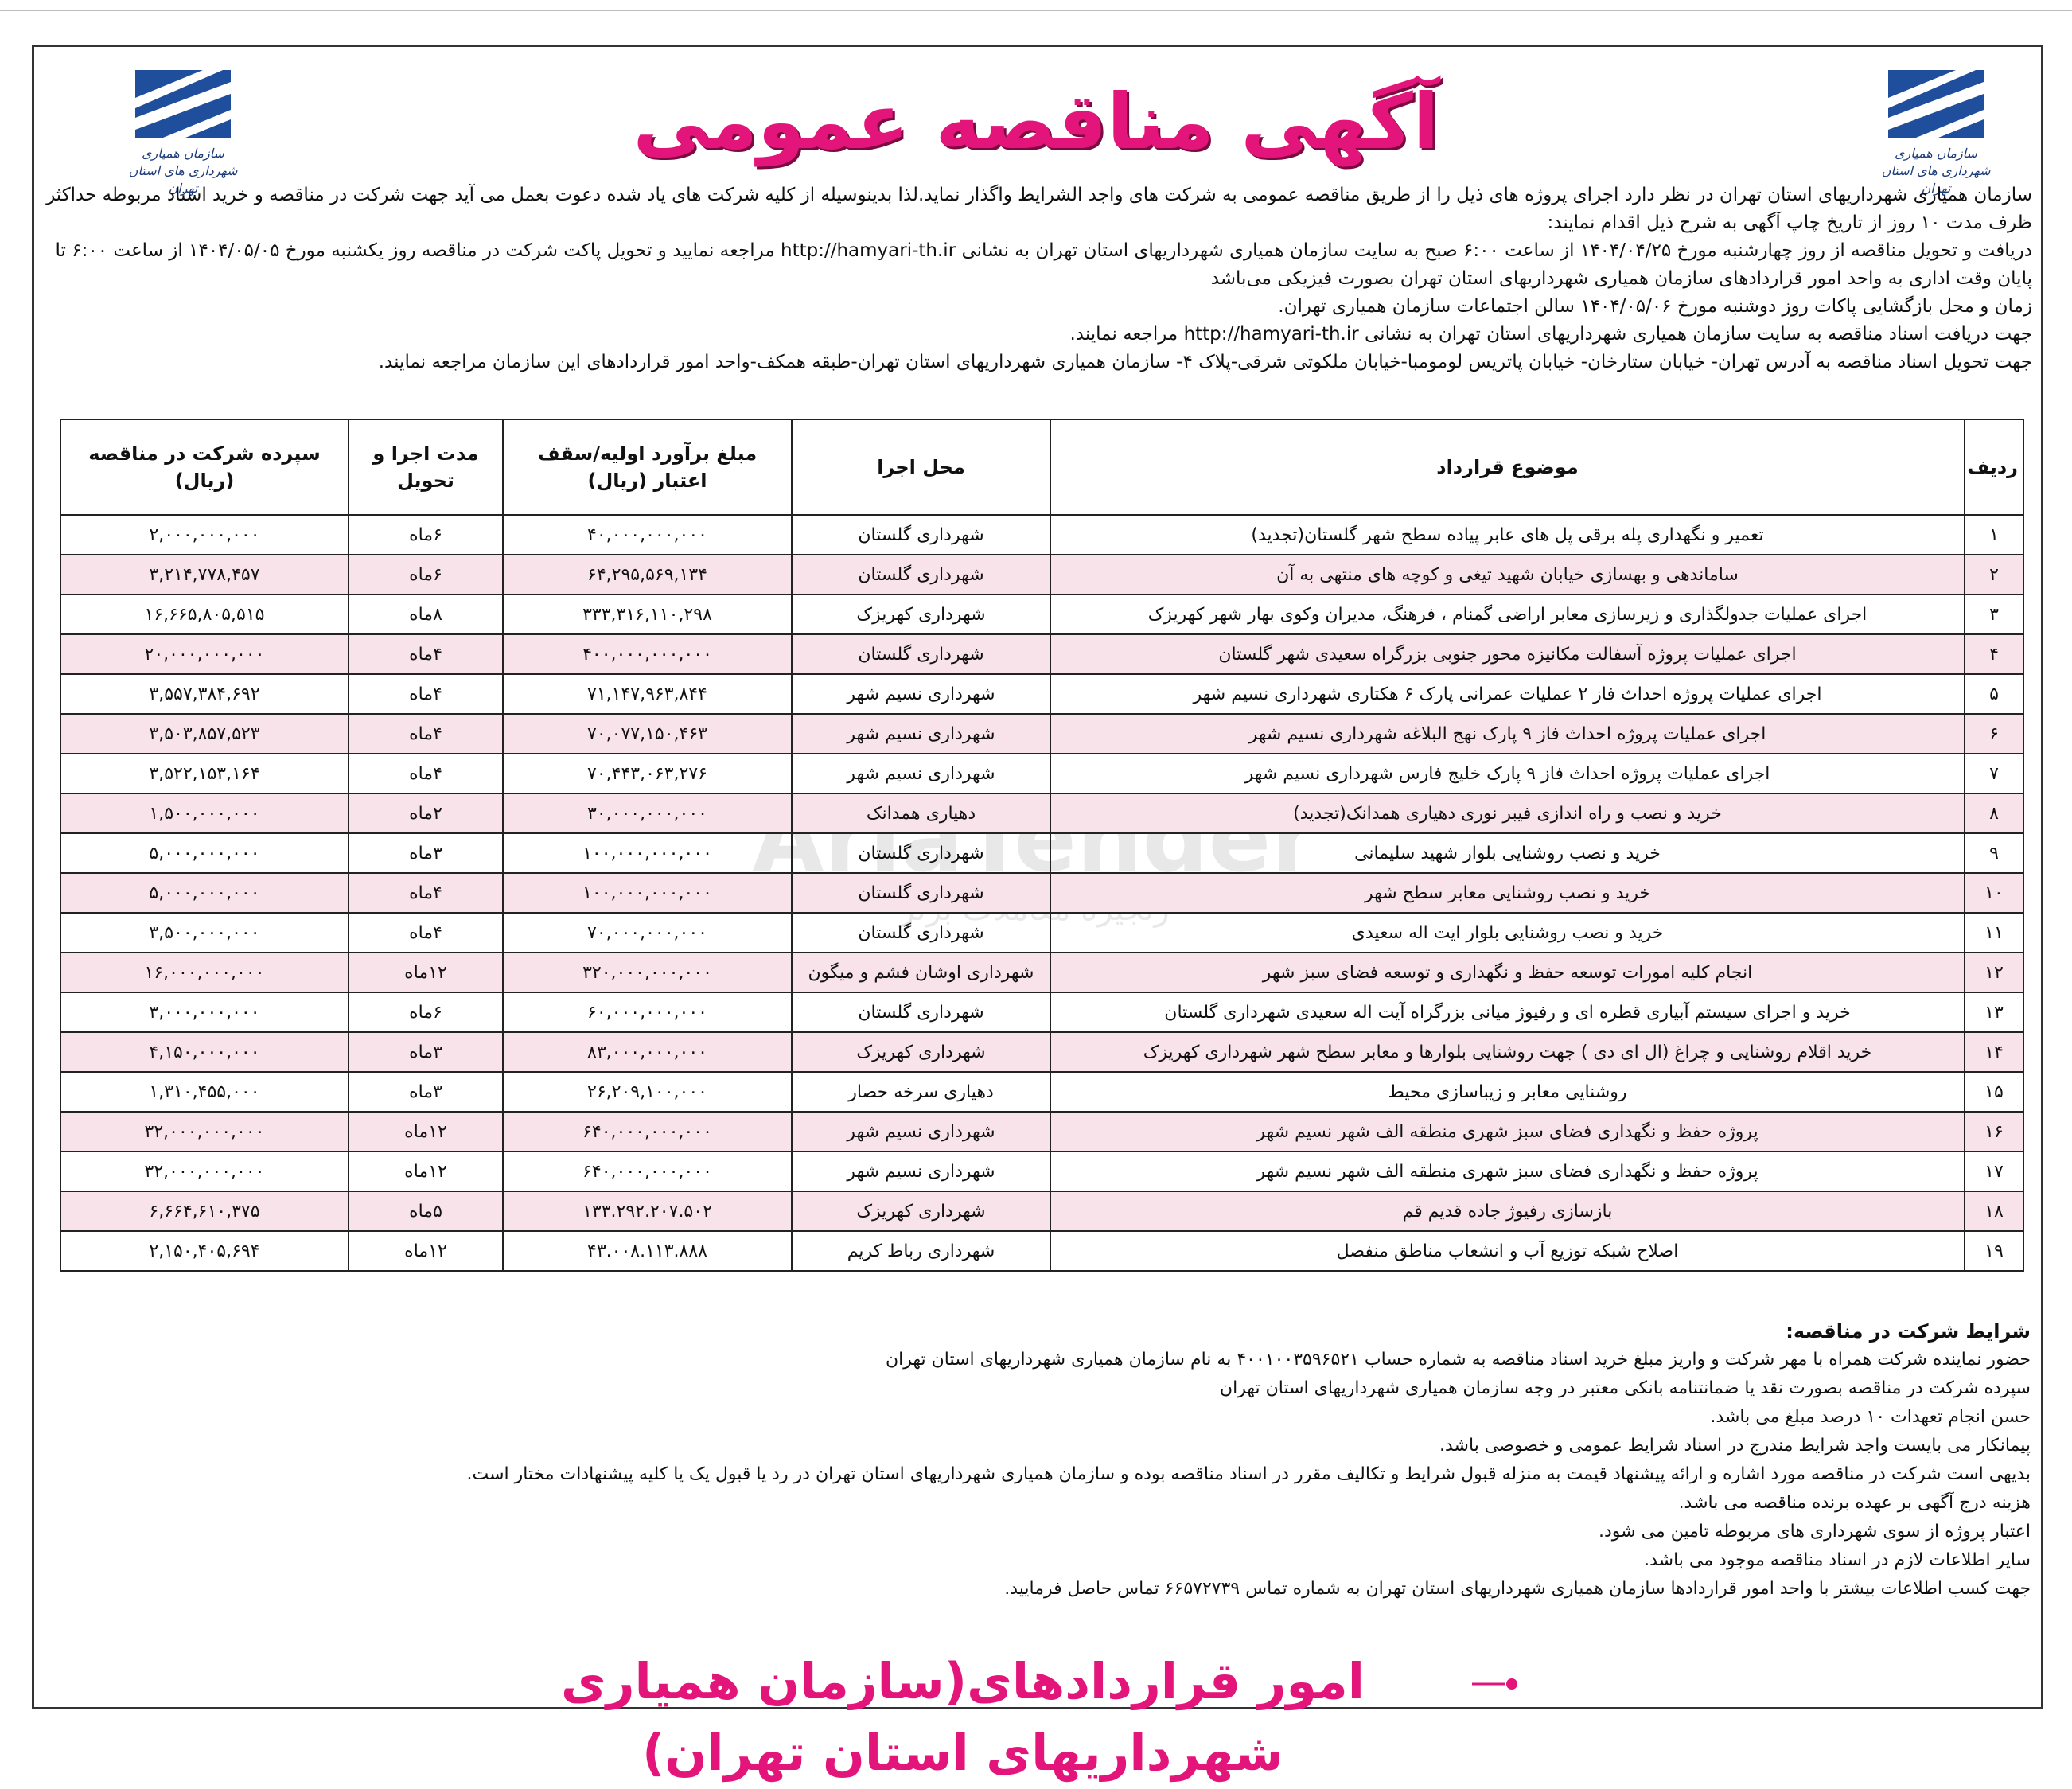 This screenshot has width=2072, height=1789. What do you see at coordinates (647, 654) in the screenshot?
I see `table-cell: ۴۰۰,۰۰۰,۰۰۰,۰۰۰` at bounding box center [647, 654].